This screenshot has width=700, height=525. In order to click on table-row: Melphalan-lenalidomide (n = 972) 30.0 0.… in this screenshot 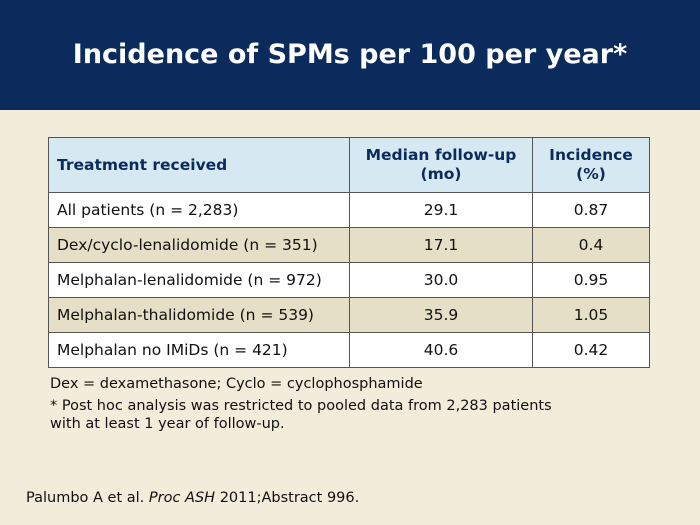, I will do `click(349, 280)`.